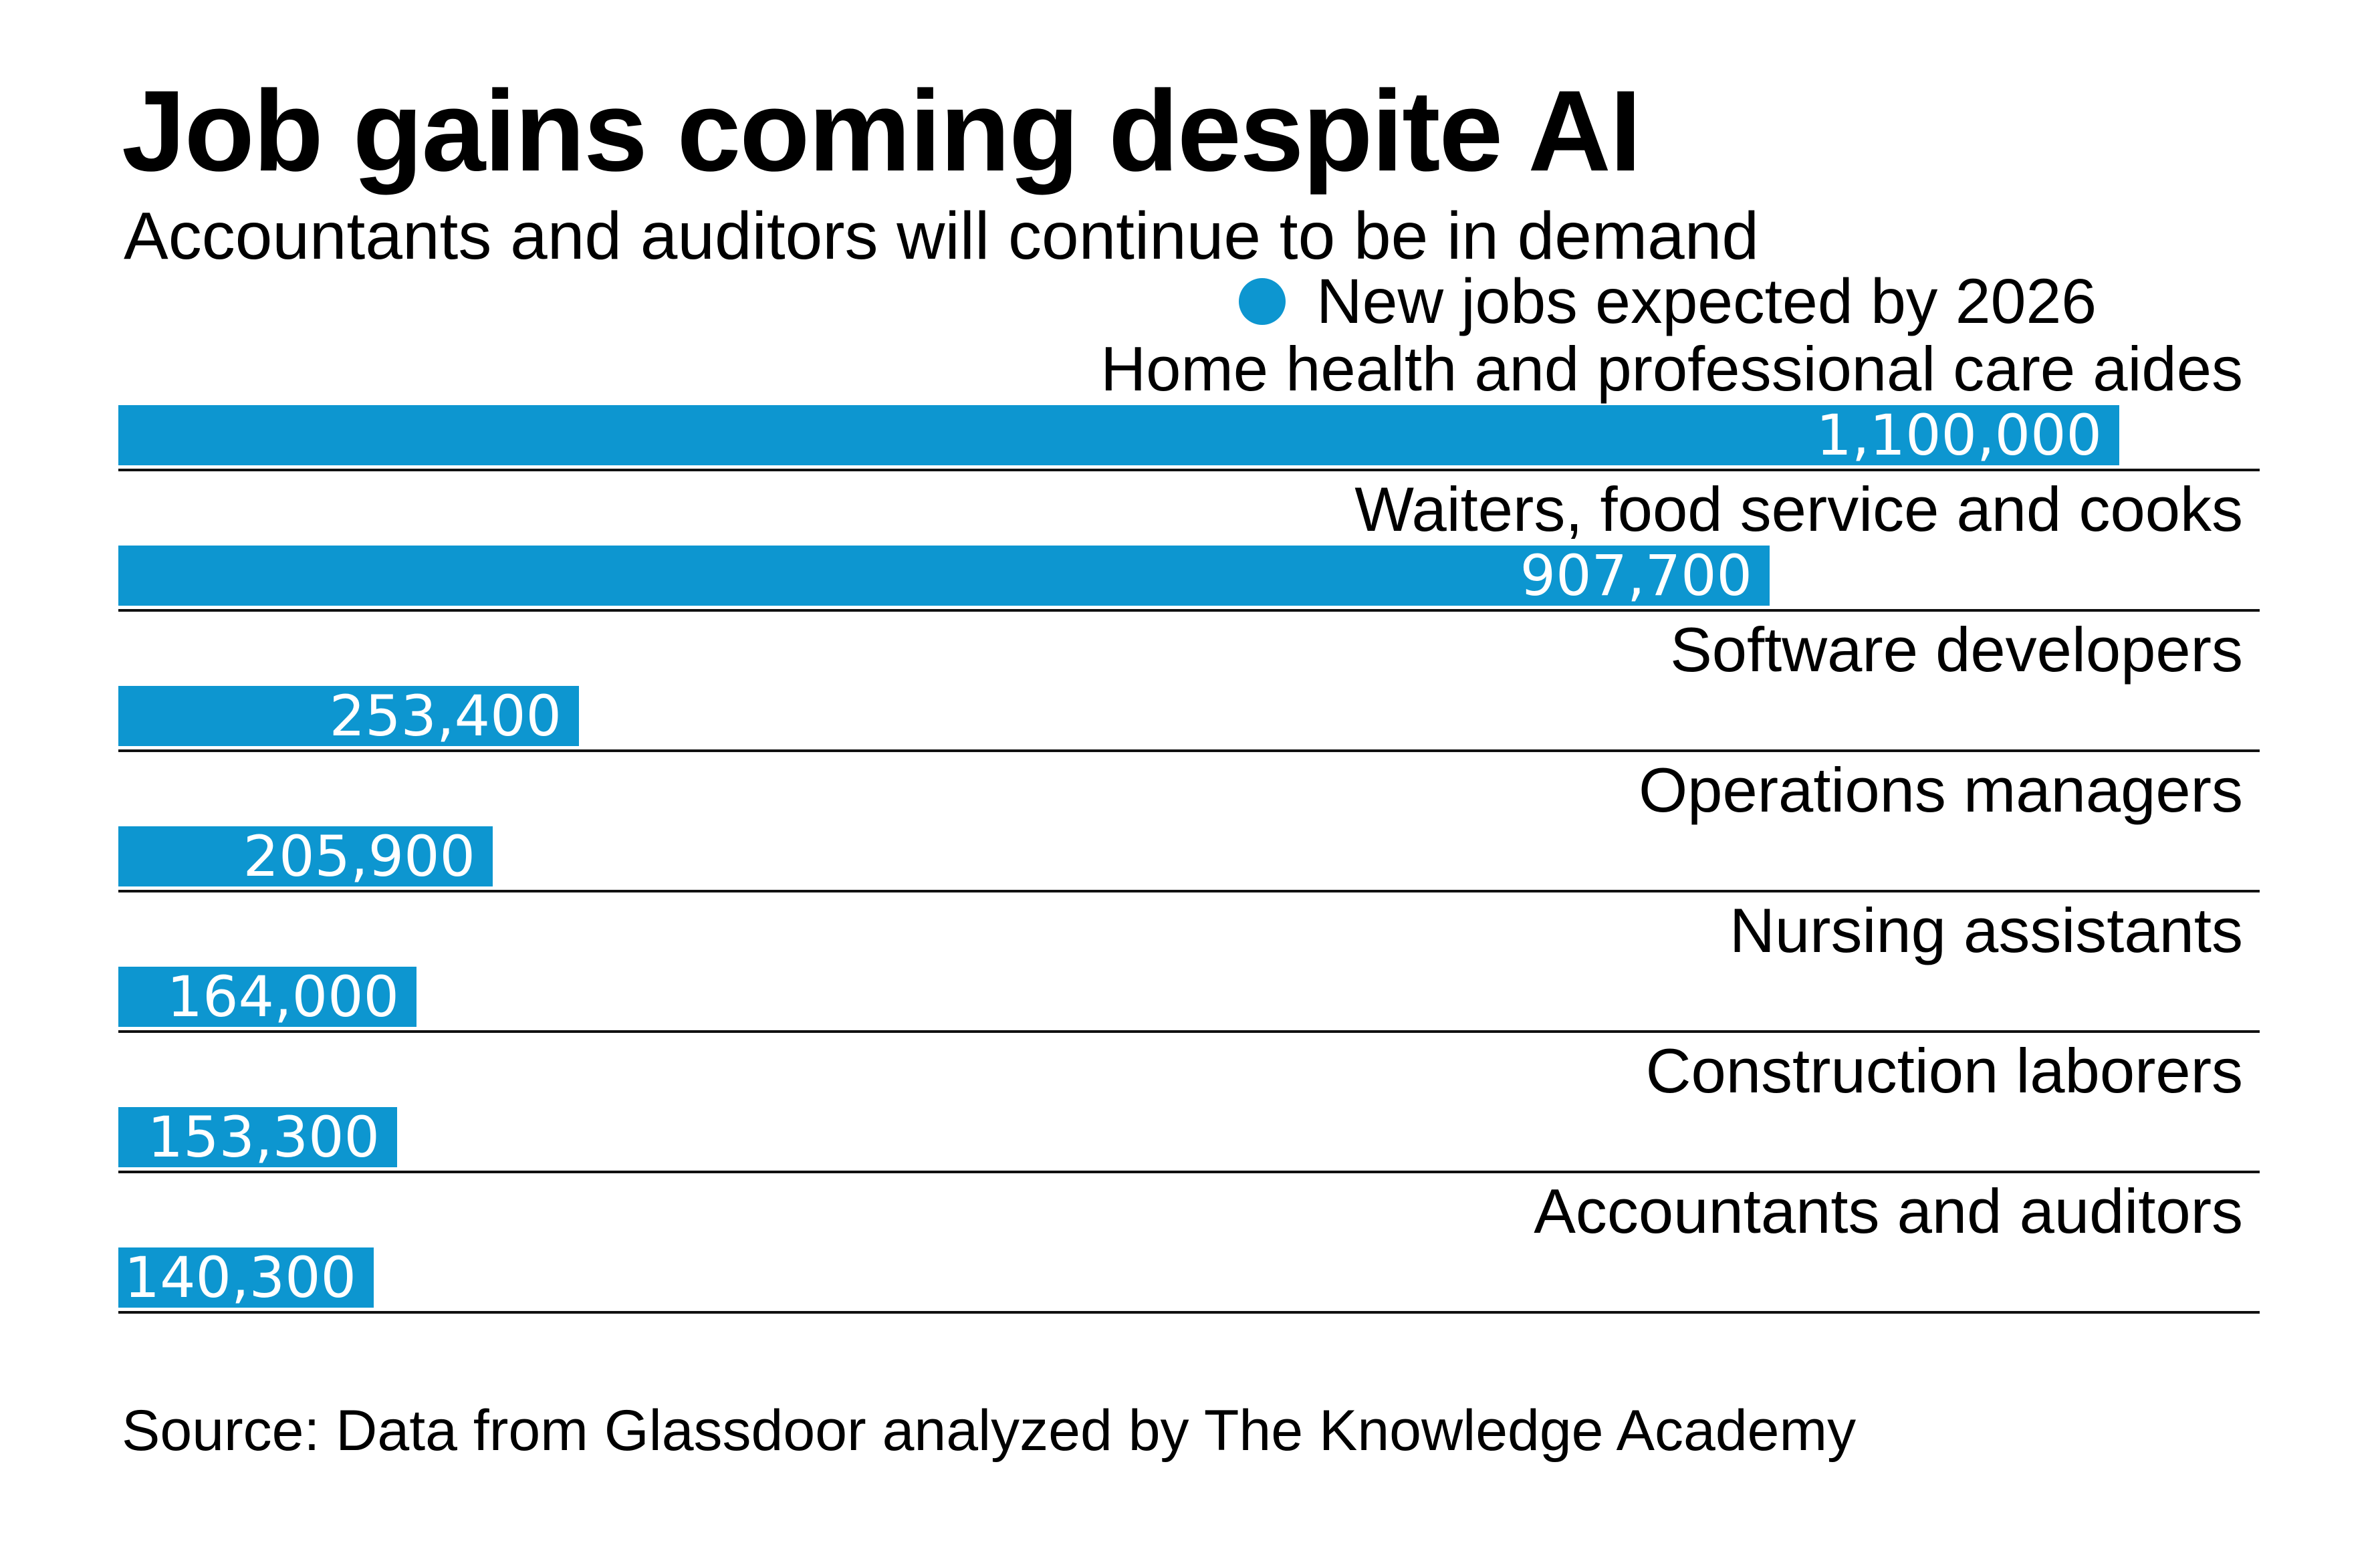 This screenshot has height=1551, width=2380. Describe the element at coordinates (359, 857) in the screenshot. I see `bar-value-label: 205,900` at that location.